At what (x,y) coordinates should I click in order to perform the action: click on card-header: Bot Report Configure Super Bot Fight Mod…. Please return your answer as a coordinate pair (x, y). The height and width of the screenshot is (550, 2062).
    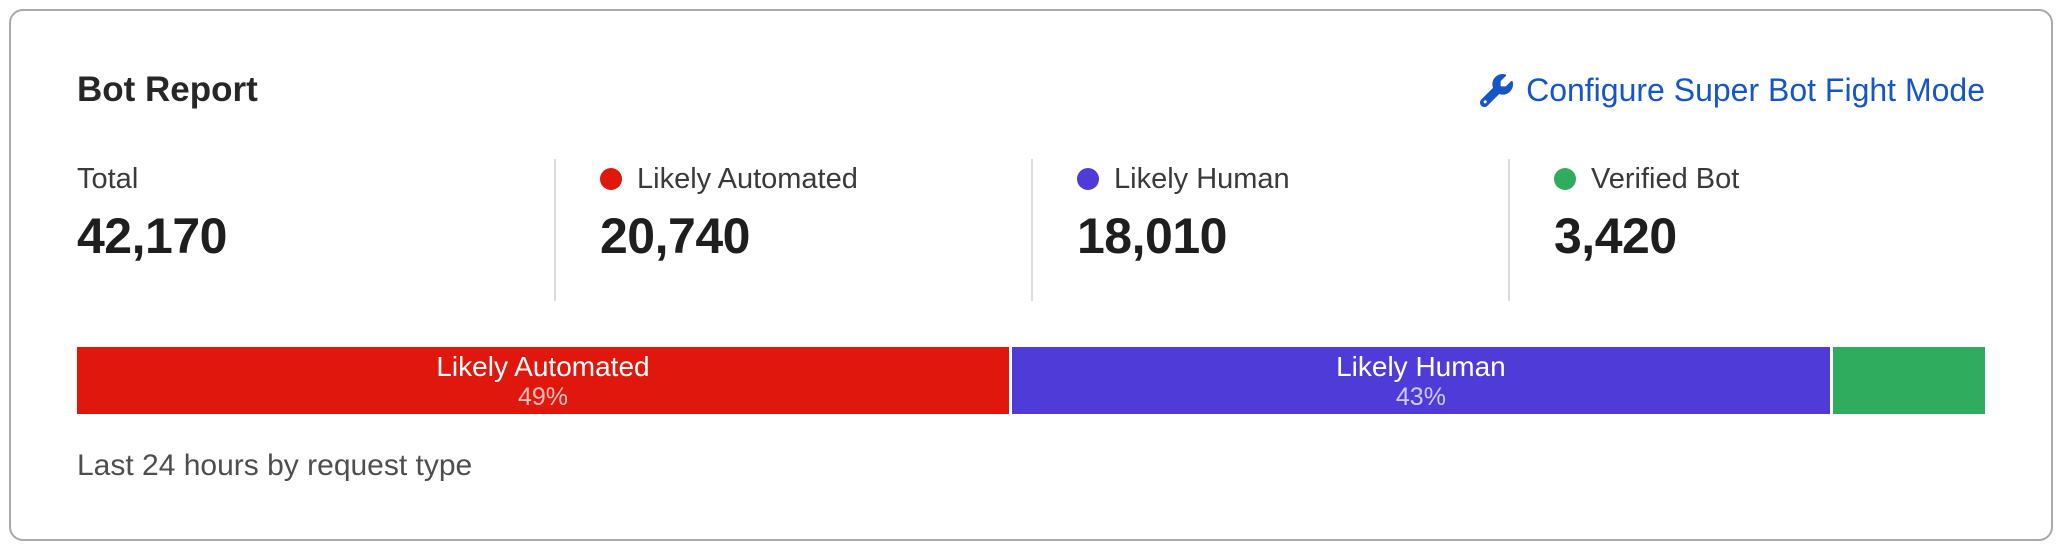
    Looking at the image, I should click on (1031, 90).